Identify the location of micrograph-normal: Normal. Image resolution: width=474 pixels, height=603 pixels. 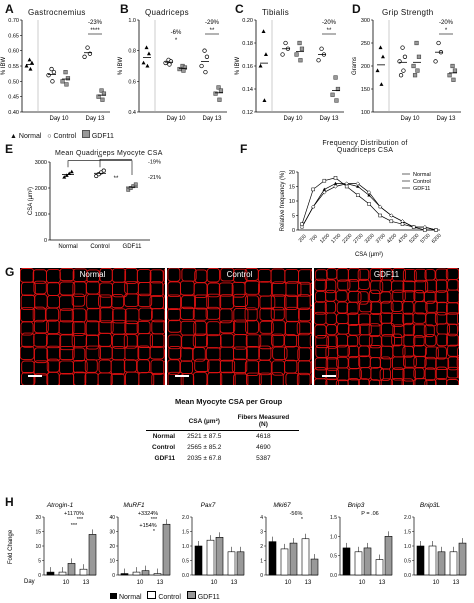
(92, 326).